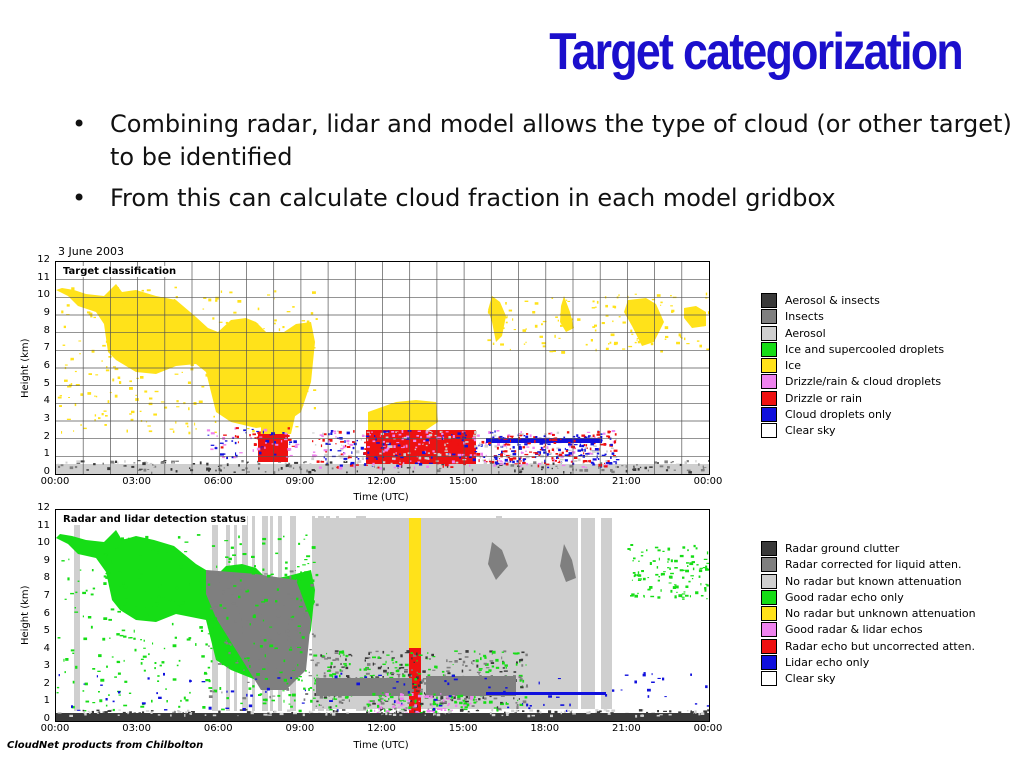  I want to click on y-tick-label: 1, so click(46, 701).